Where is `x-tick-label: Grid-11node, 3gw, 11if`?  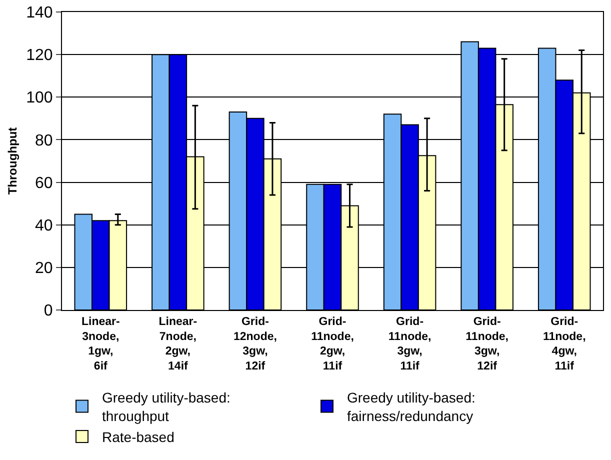
x-tick-label: Grid-11node, 3gw, 11if is located at coordinates (410, 344).